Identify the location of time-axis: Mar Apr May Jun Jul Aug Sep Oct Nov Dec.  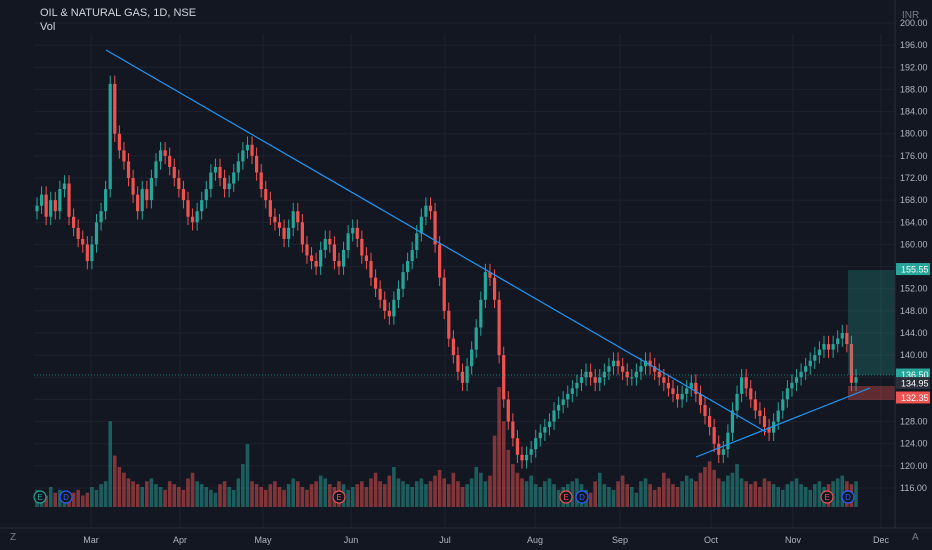
(466, 536).